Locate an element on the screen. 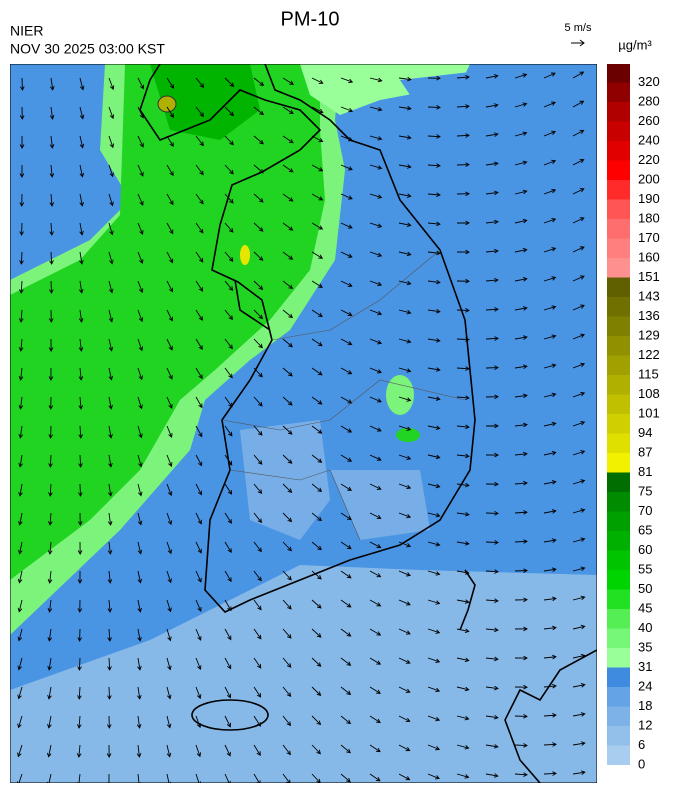 The image size is (673, 795). colorbar-label: 143 is located at coordinates (649, 295).